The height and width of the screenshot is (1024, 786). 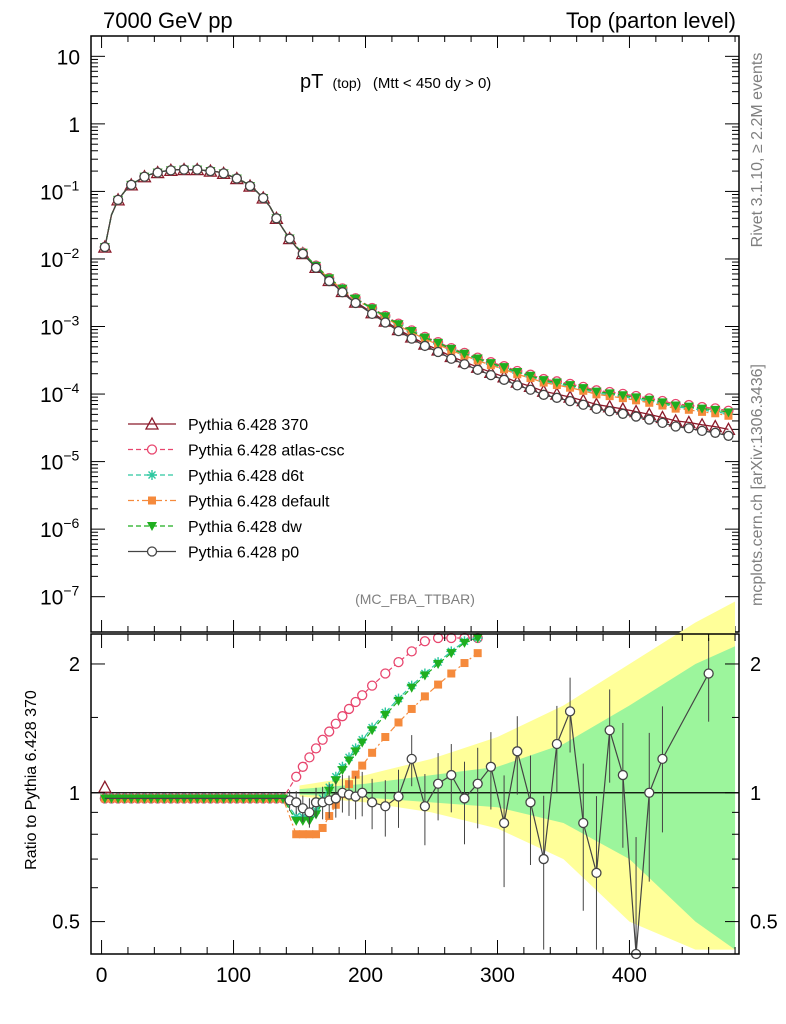 What do you see at coordinates (245, 527) in the screenshot?
I see `legend-label: Pythia 6.428 dw` at bounding box center [245, 527].